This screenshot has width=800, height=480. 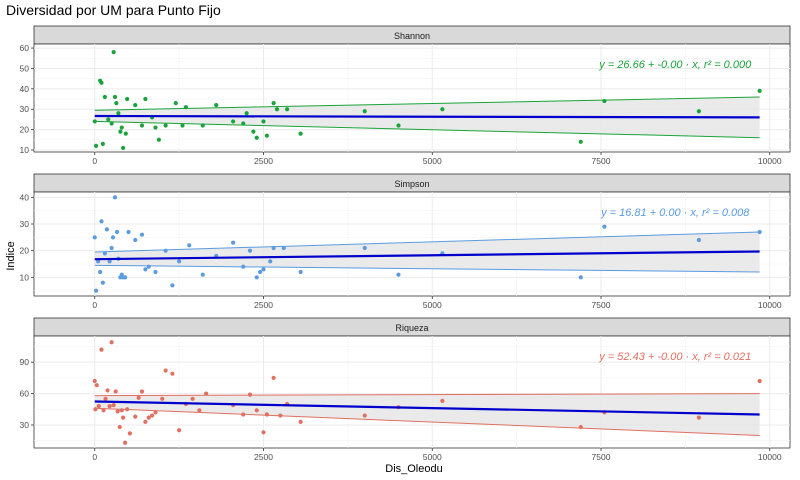 What do you see at coordinates (674, 357) in the screenshot?
I see `regression-equation: y = 52.43 + -0.00 · x, r² = 0.021` at bounding box center [674, 357].